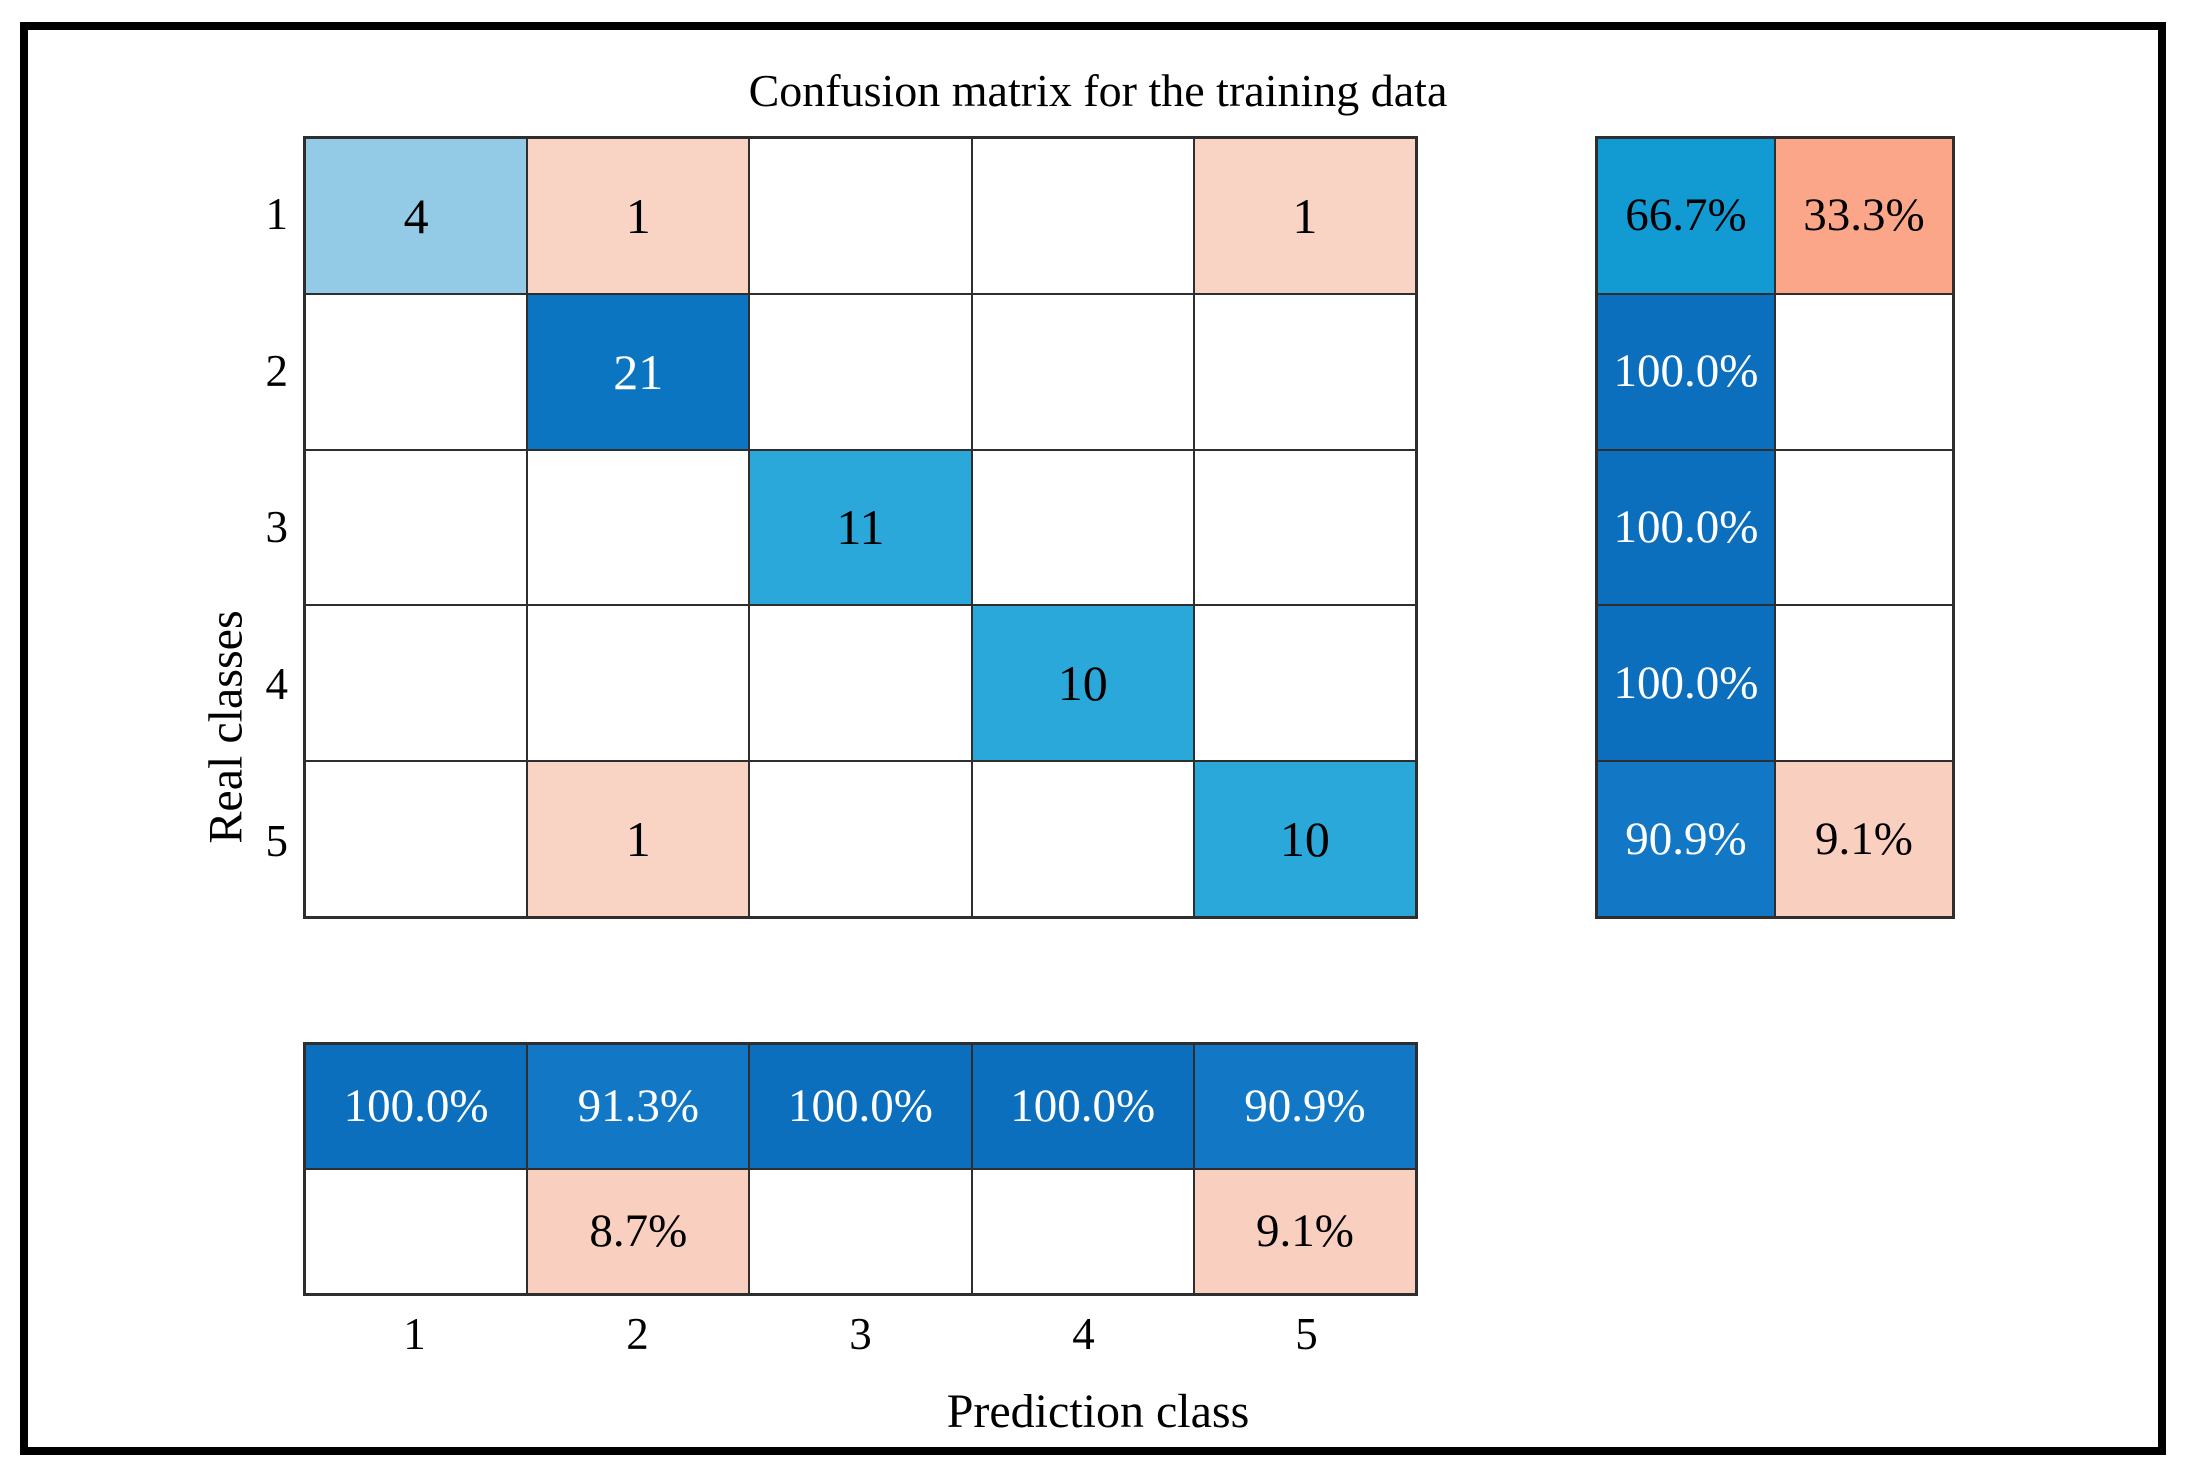  What do you see at coordinates (637, 1334) in the screenshot?
I see `x-tick-label-2: 2` at bounding box center [637, 1334].